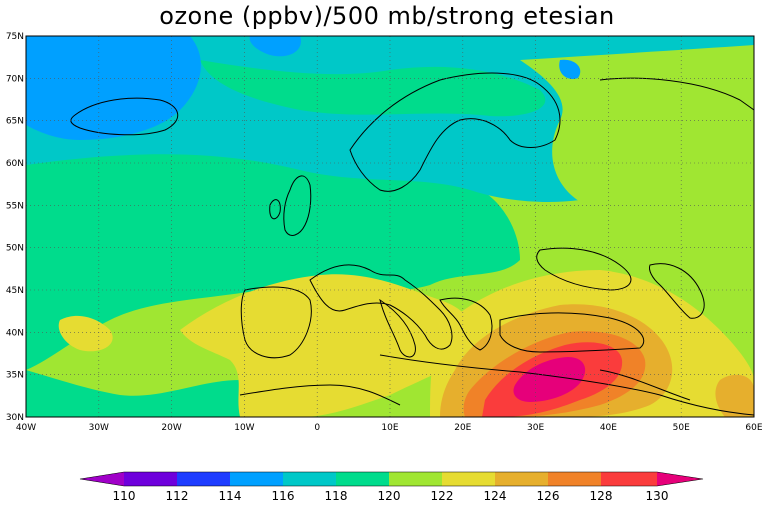 The image size is (774, 509). Describe the element at coordinates (85, 333) in the screenshot. I see `field-124-west` at that location.